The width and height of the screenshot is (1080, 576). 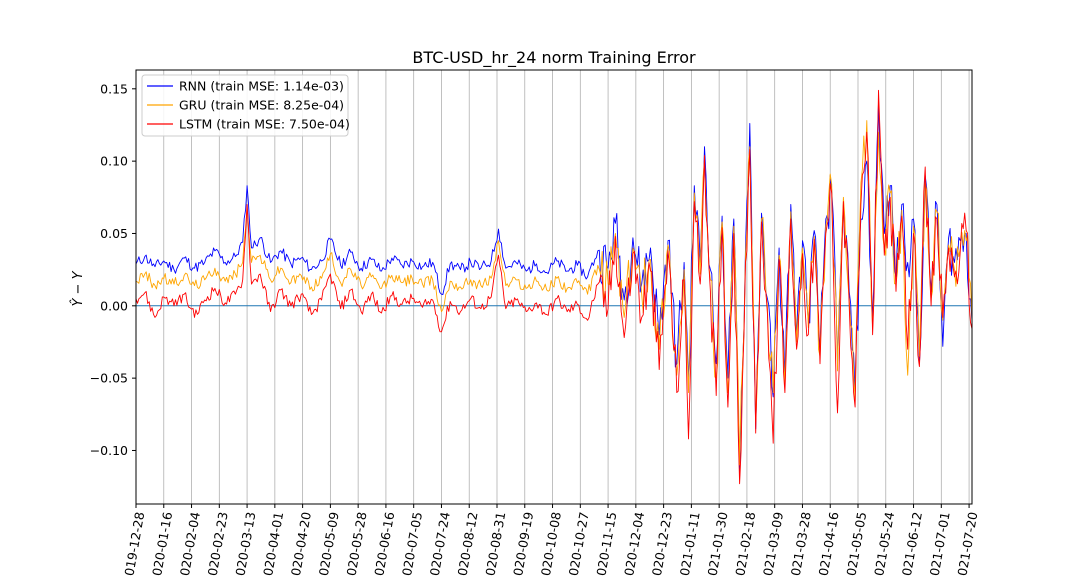 What do you see at coordinates (114, 233) in the screenshot?
I see `y-tick-label: 0.05` at bounding box center [114, 233].